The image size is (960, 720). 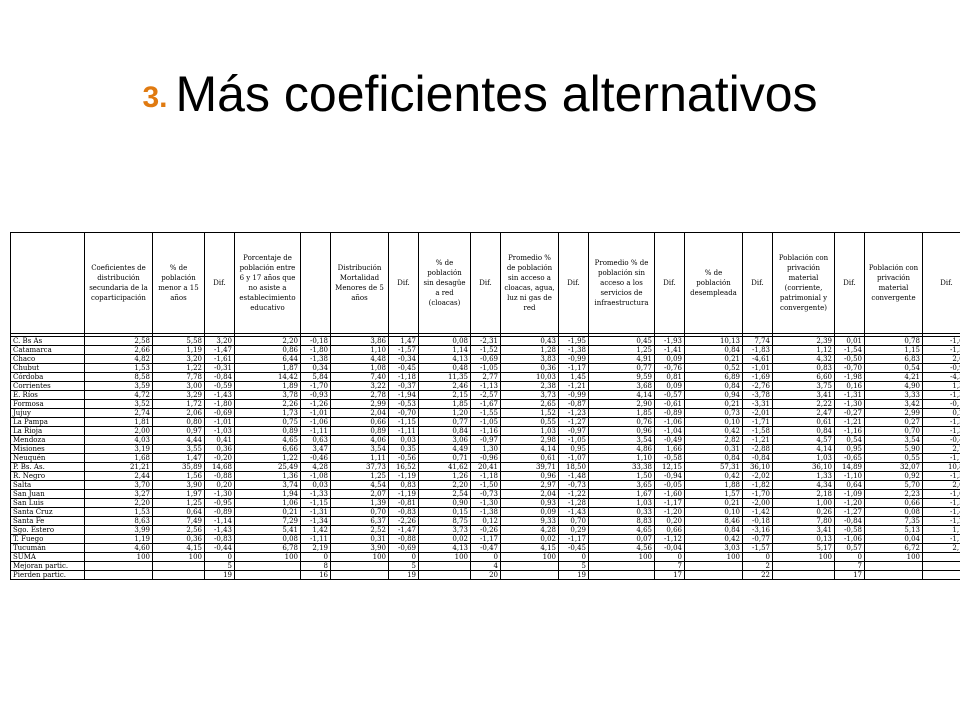 What do you see at coordinates (893, 539) in the screenshot?
I see `table-cell: 0,04` at bounding box center [893, 539].